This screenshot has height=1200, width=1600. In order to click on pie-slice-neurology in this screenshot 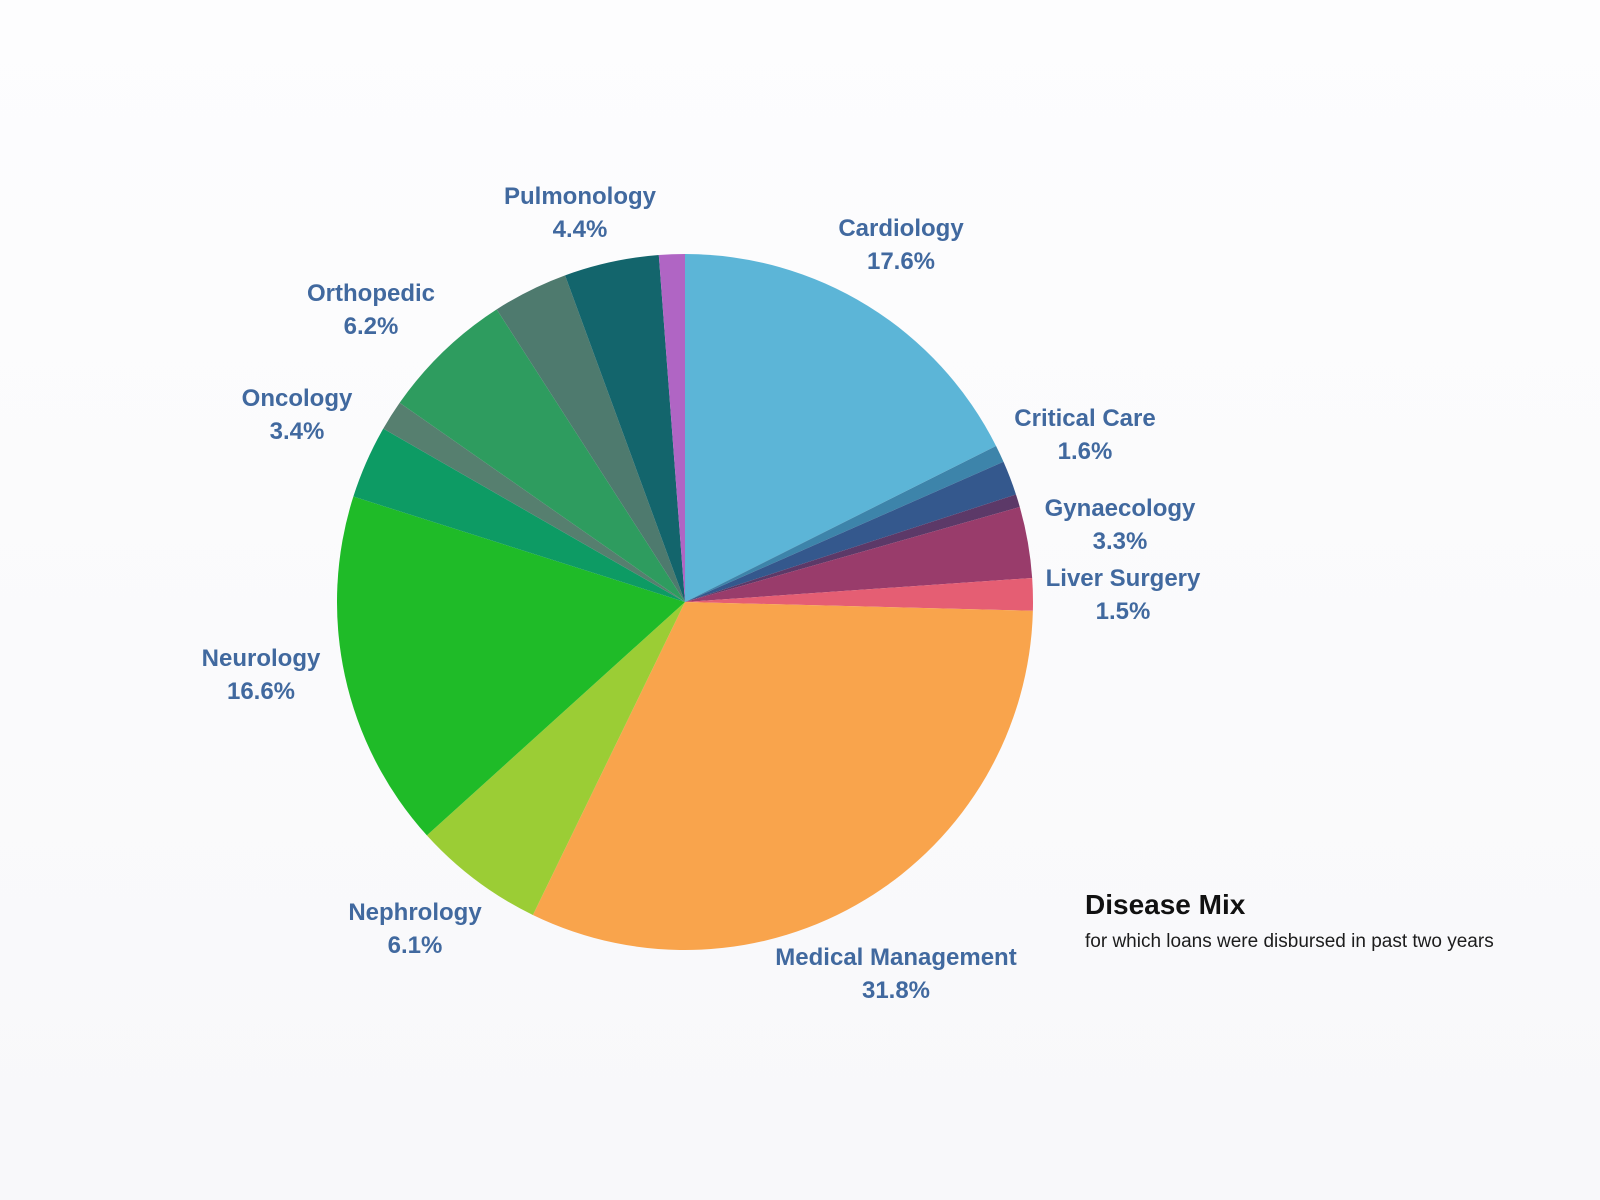, I will do `click(510, 666)`.